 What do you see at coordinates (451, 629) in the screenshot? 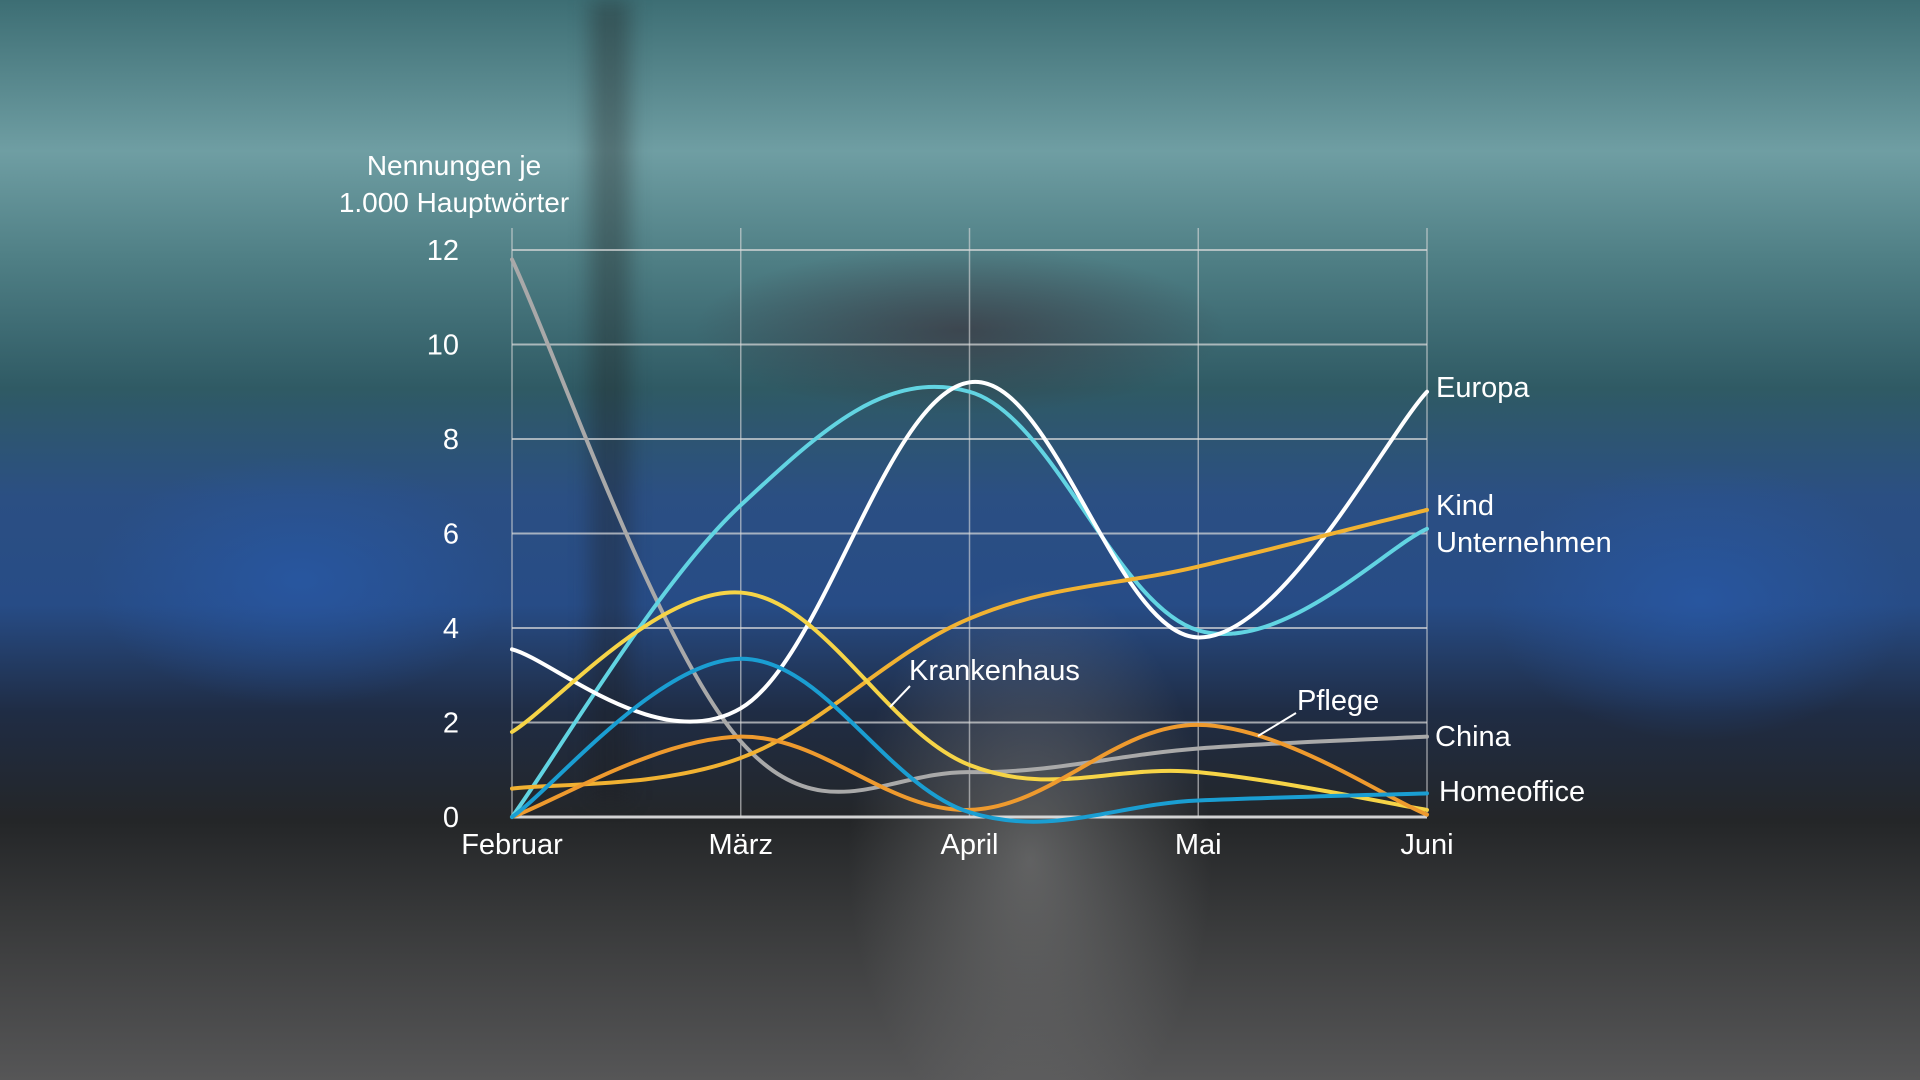
I see `y-tick-label: 4` at bounding box center [451, 629].